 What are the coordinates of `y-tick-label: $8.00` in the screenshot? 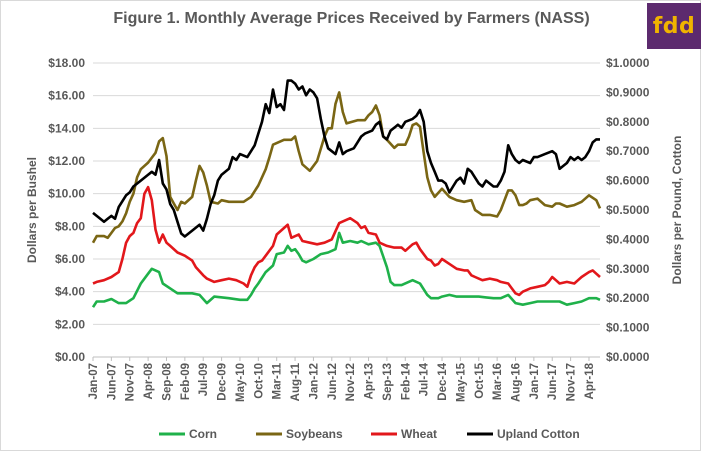 It's located at (70, 226).